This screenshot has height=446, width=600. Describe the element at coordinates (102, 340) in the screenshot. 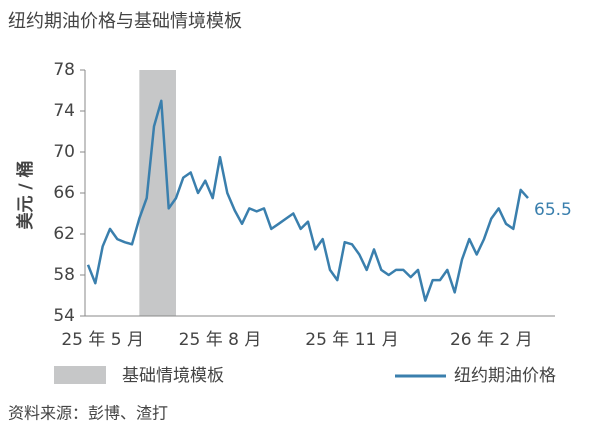

I see `x-tick-label: 25 年 5 月` at that location.